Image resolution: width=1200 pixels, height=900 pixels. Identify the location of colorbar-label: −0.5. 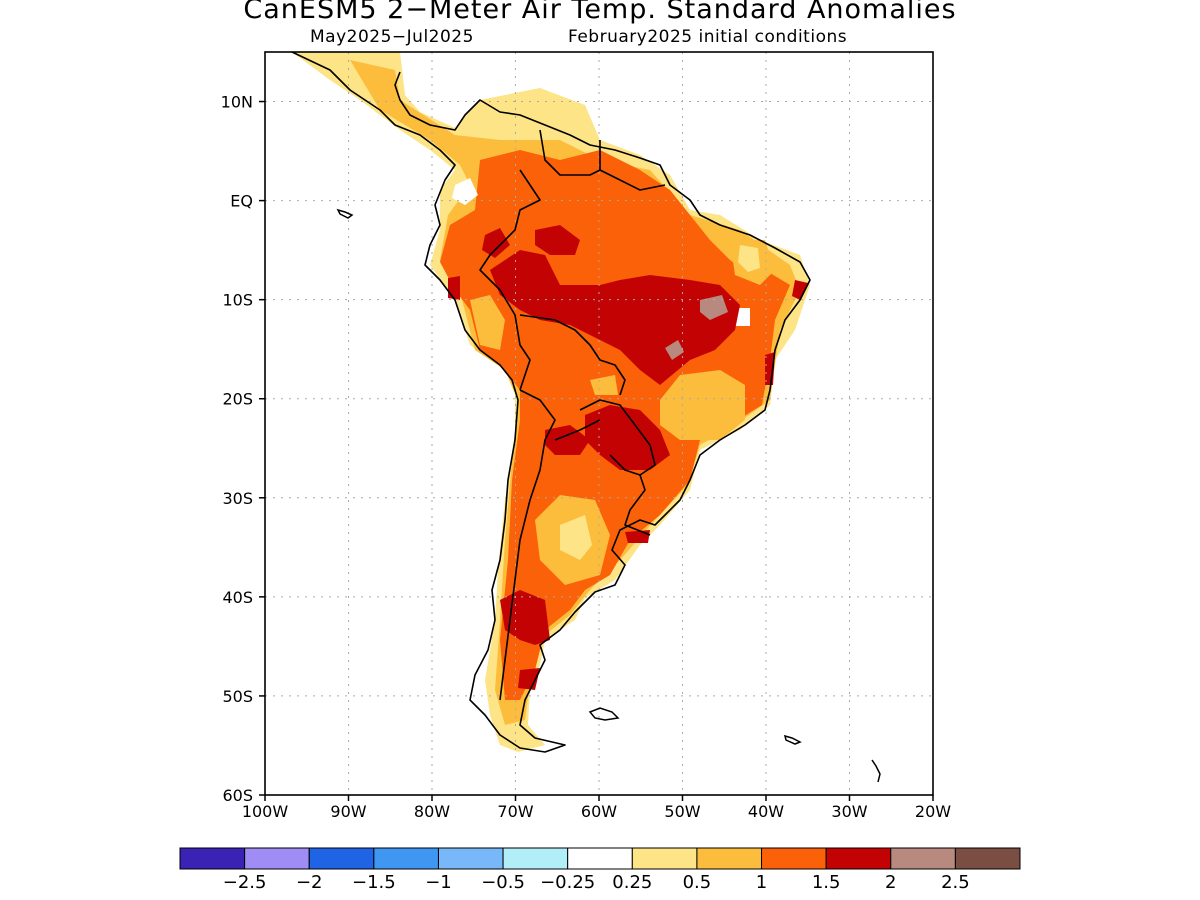
(503, 882).